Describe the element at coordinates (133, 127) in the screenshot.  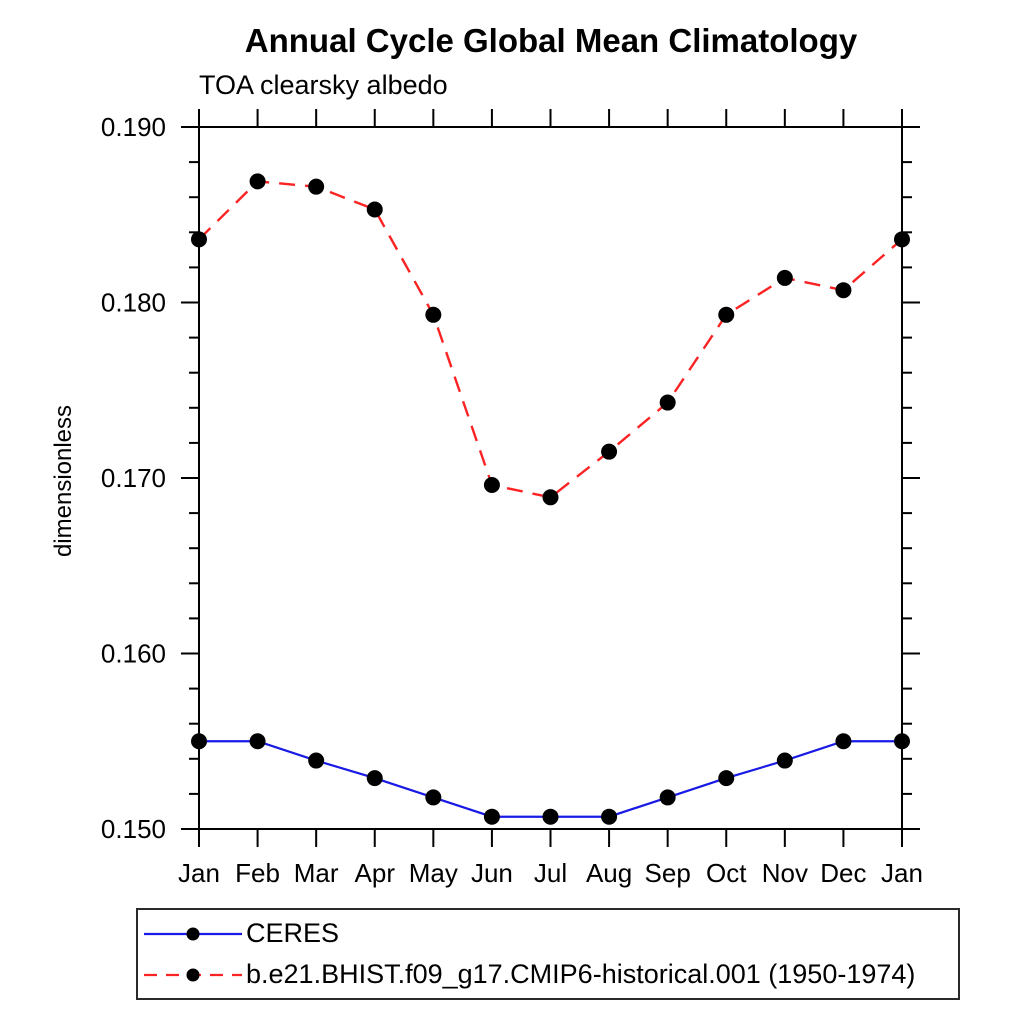
I see `y-tick-label: 0.190` at that location.